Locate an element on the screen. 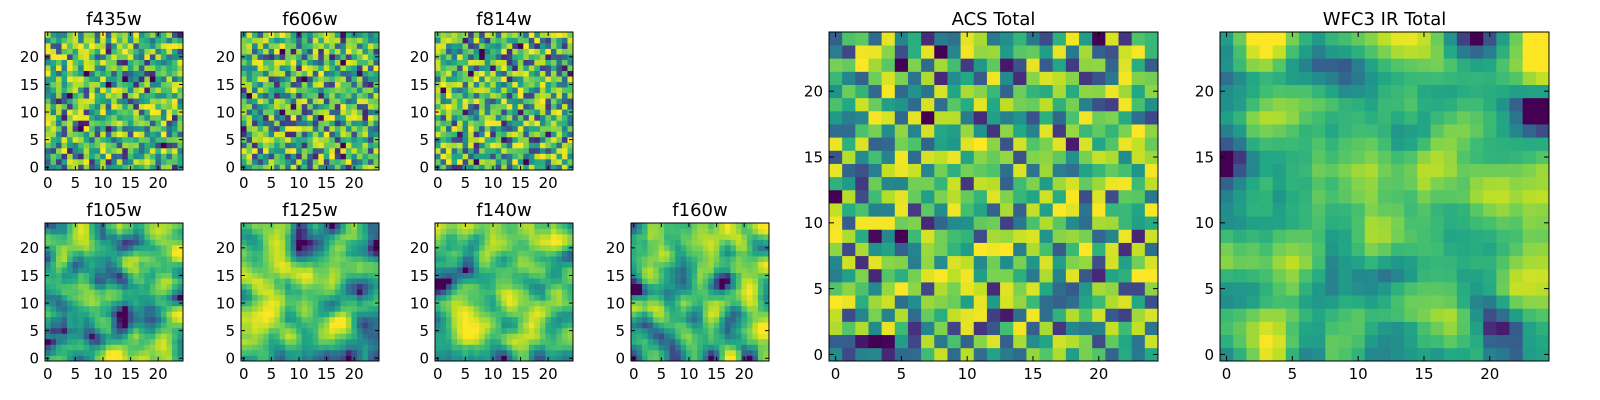 Image resolution: width=1600 pixels, height=400 pixels. x-tick-label: 0 is located at coordinates (438, 374).